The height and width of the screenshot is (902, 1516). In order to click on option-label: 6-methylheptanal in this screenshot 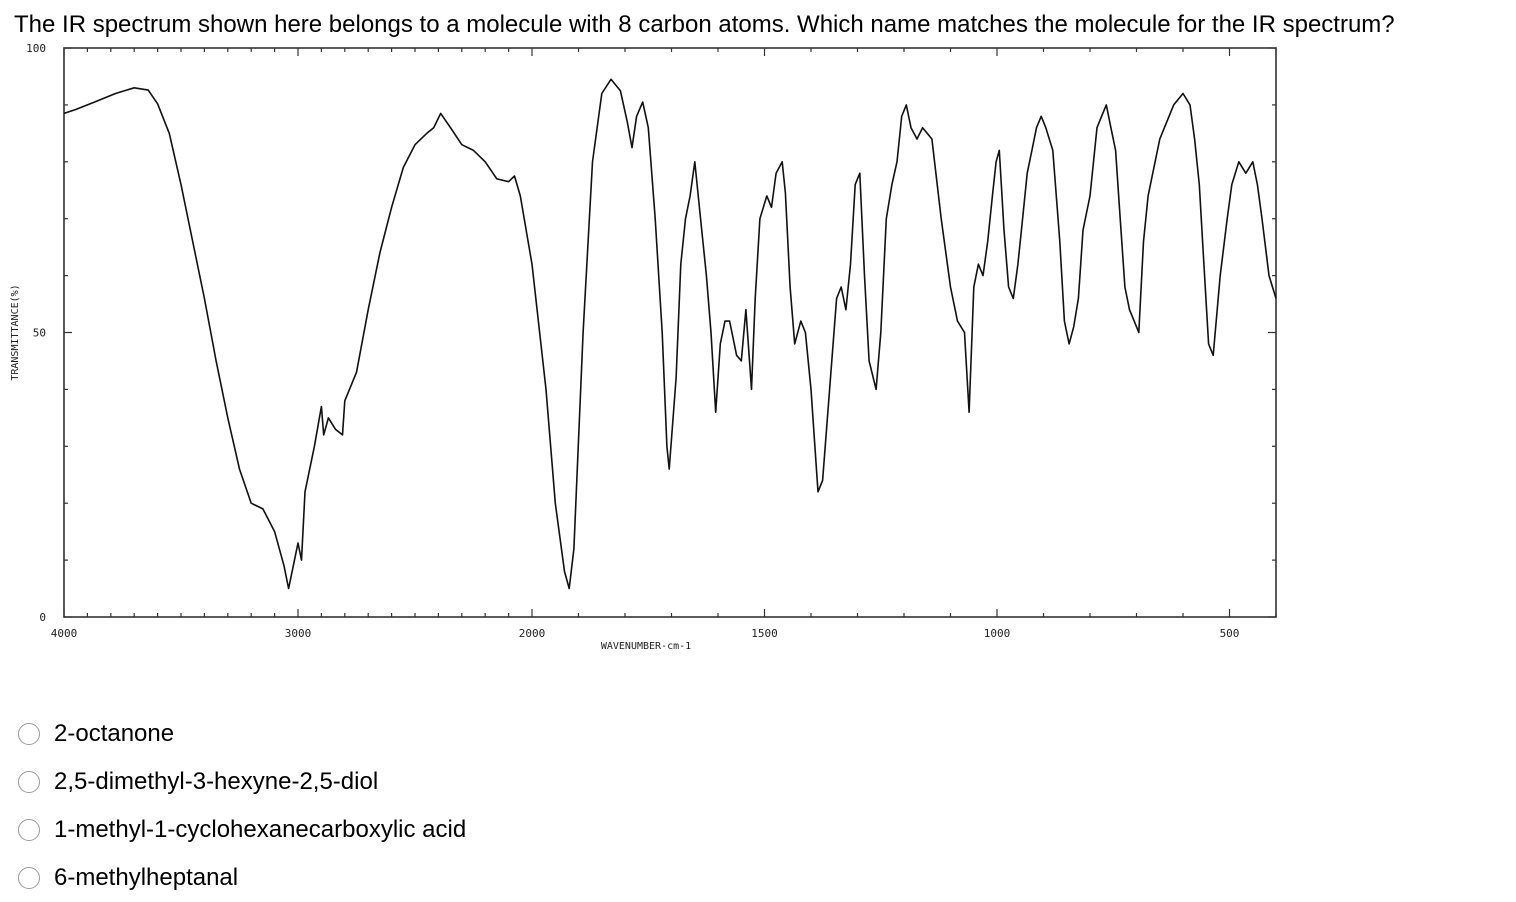, I will do `click(146, 877)`.